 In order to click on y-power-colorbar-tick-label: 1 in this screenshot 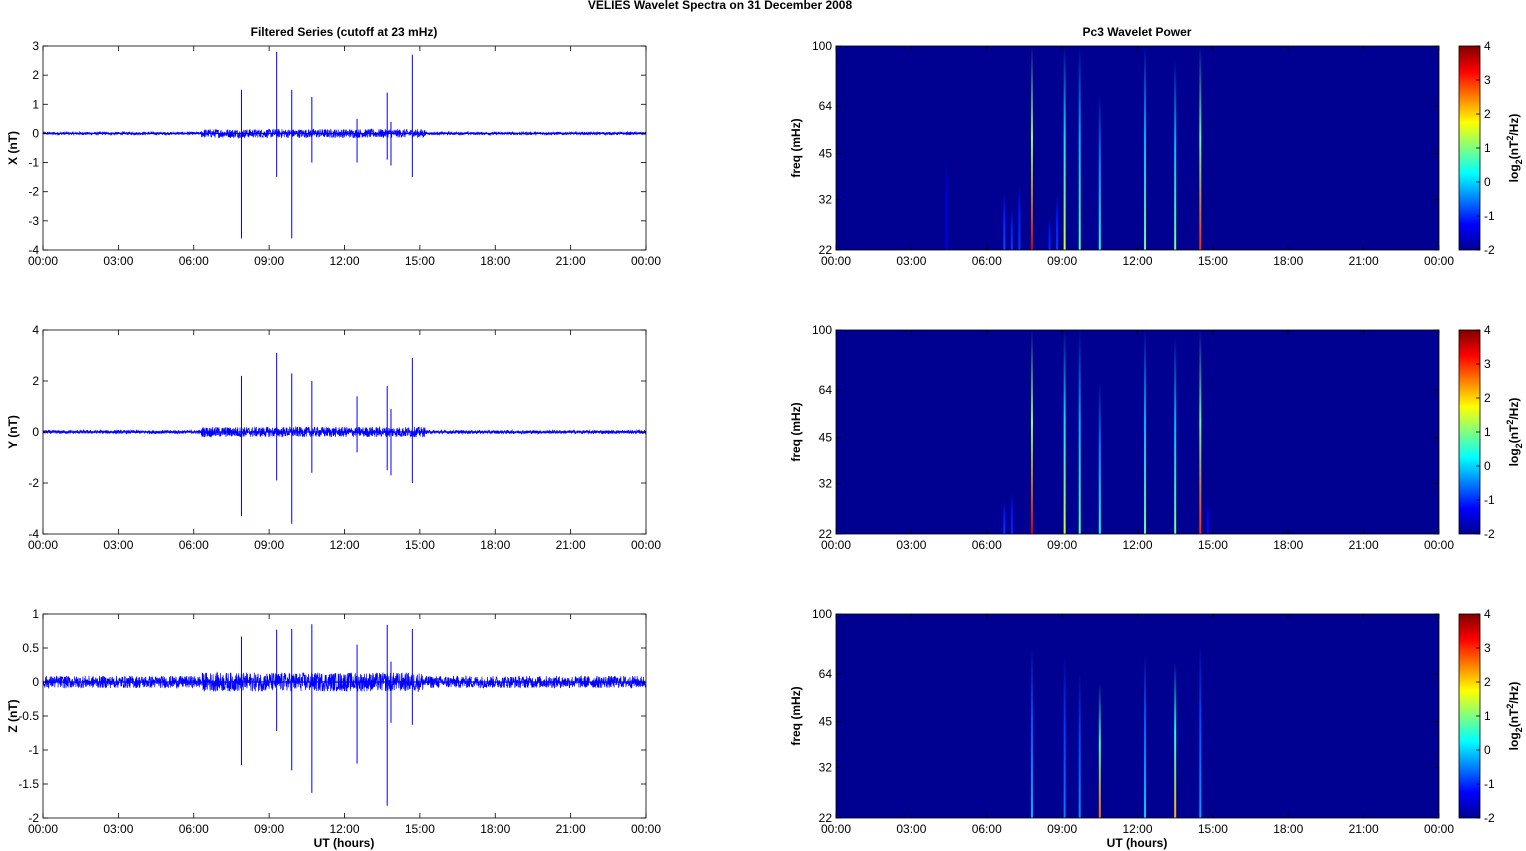, I will do `click(1487, 432)`.